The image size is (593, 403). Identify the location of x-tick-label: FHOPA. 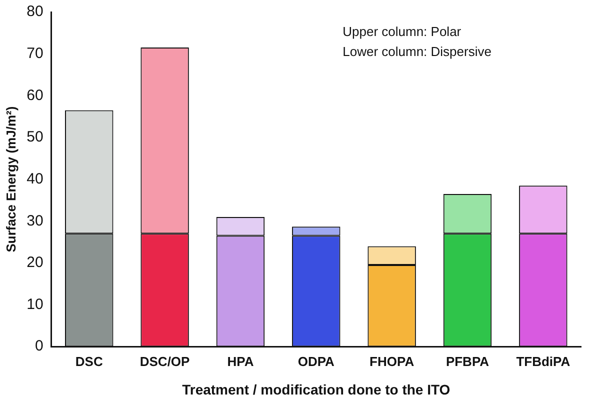
(392, 361).